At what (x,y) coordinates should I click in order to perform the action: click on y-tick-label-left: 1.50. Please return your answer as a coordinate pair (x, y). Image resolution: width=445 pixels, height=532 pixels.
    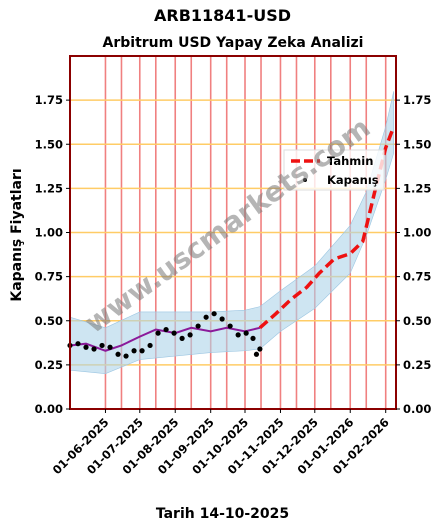
    Looking at the image, I should click on (49, 144).